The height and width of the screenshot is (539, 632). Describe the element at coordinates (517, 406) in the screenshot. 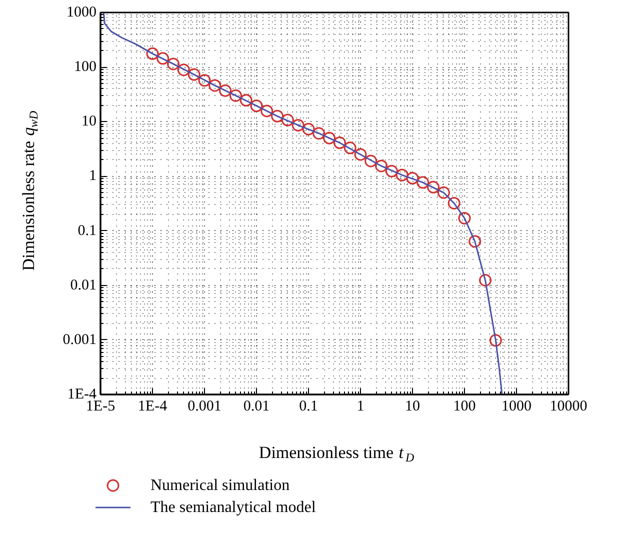

I see `x-tick-label: 1000` at that location.